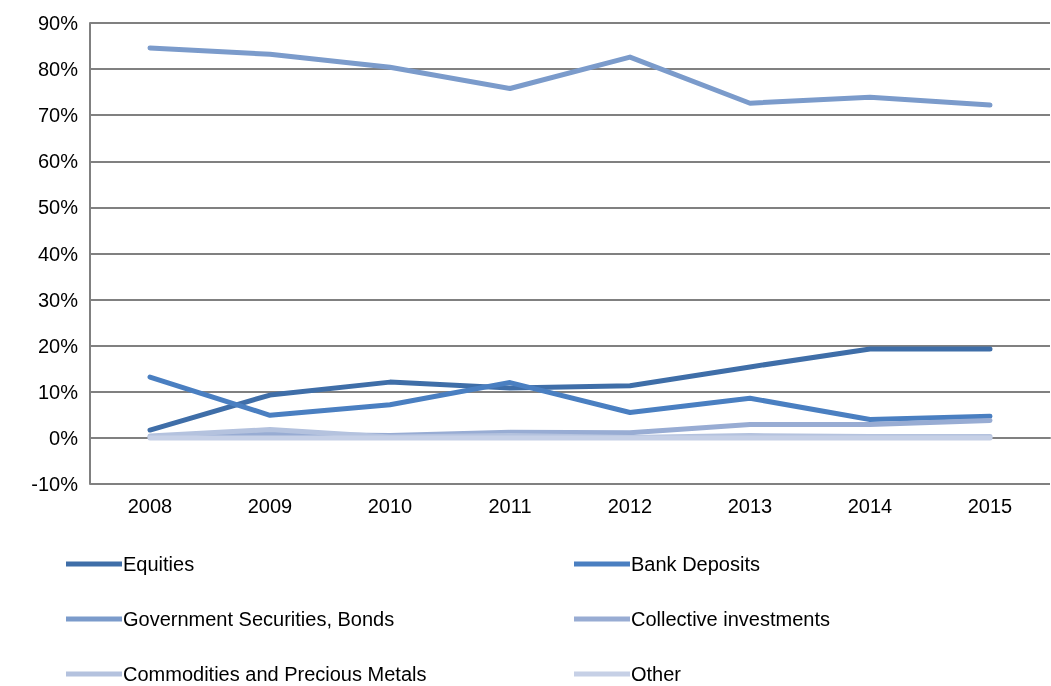 This screenshot has width=1051, height=686. Describe the element at coordinates (150, 506) in the screenshot. I see `x-tick-label: 2008` at that location.